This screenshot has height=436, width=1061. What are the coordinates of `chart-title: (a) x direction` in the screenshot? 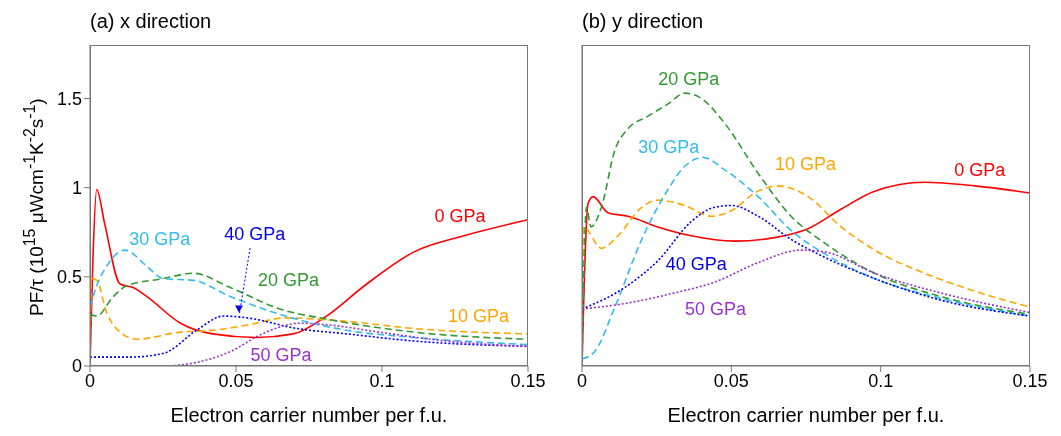 It's located at (151, 21).